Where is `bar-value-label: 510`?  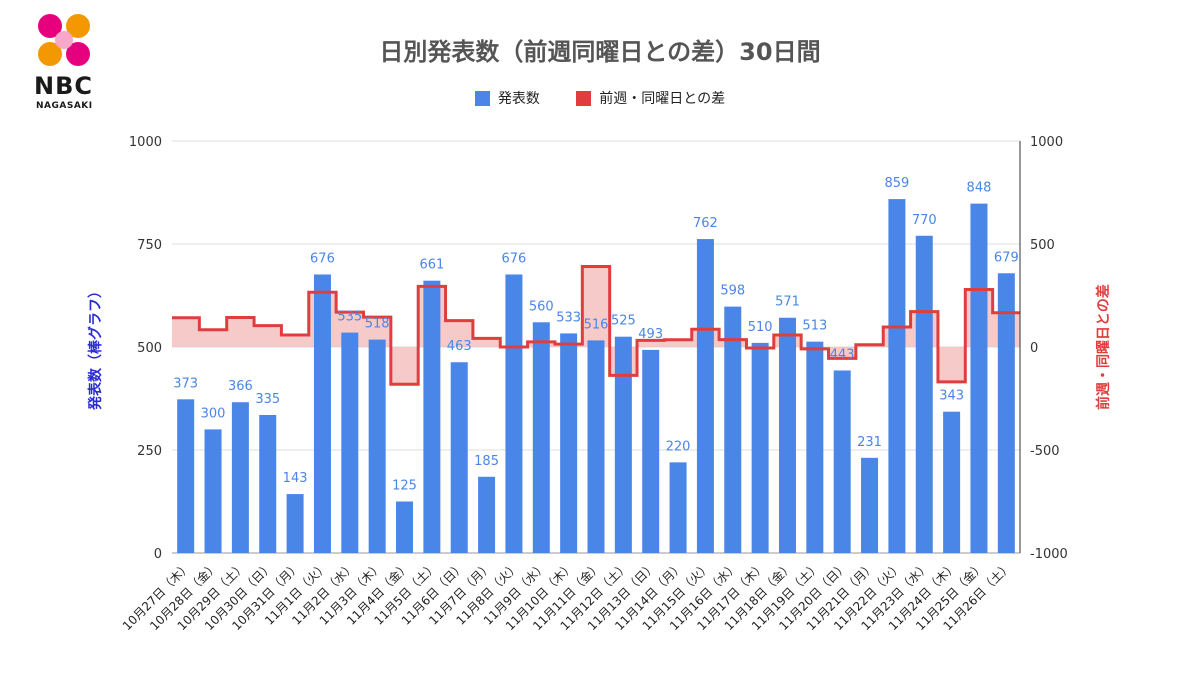
bar-value-label: 510 is located at coordinates (760, 327).